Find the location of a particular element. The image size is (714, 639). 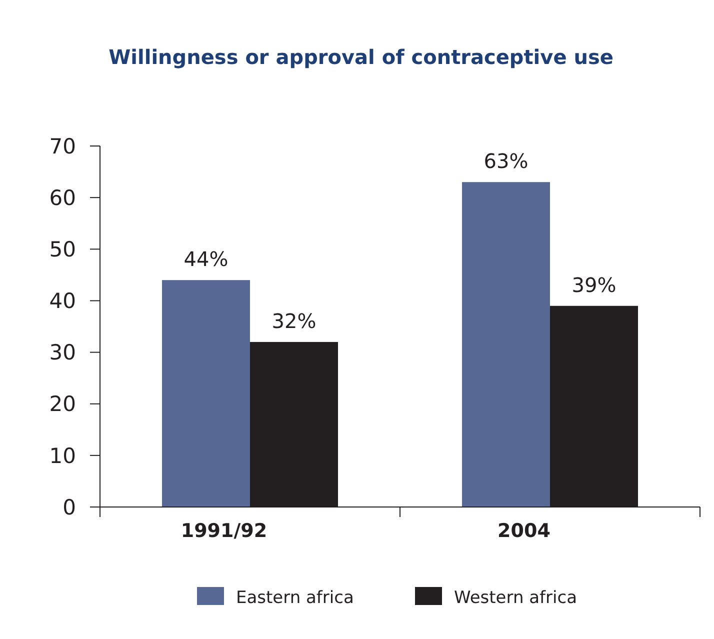

legend-label: Western africa is located at coordinates (516, 598).